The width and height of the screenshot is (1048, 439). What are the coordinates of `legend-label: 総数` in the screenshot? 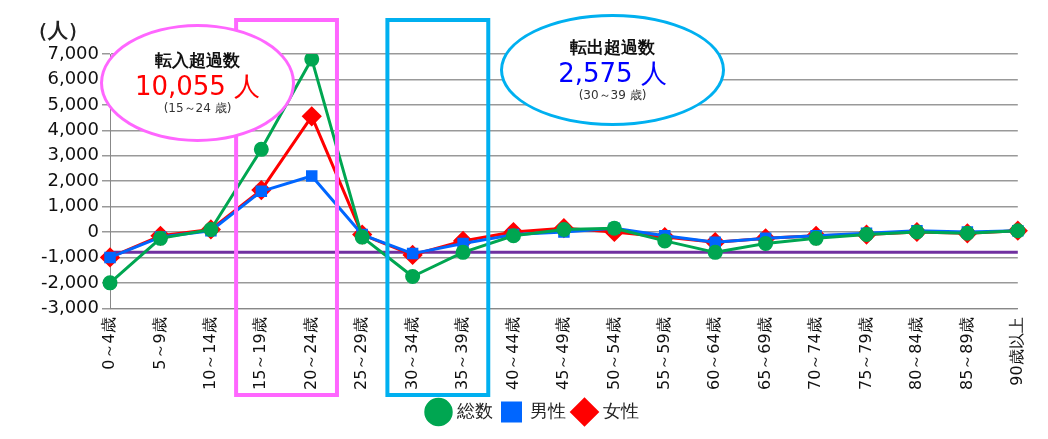 It's located at (474, 410).